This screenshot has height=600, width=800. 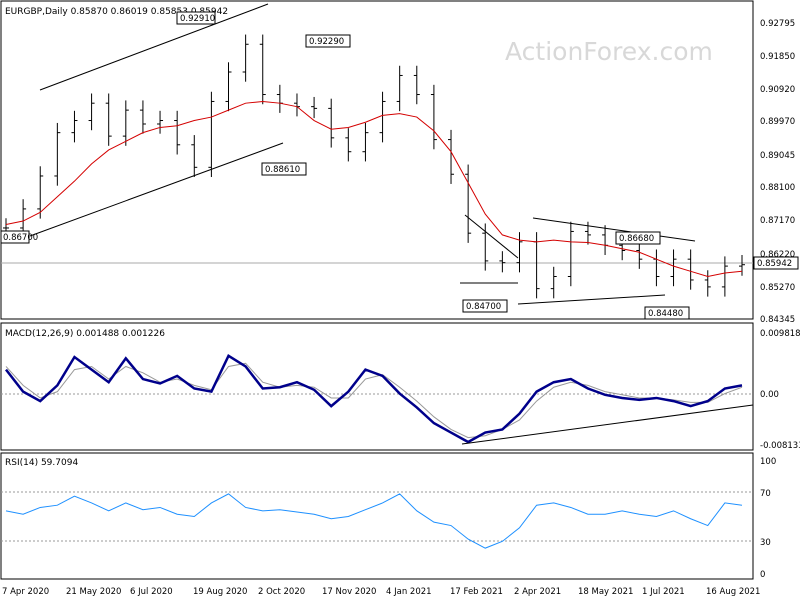 I want to click on x-tick: 2 Oct 2020, so click(x=281, y=592).